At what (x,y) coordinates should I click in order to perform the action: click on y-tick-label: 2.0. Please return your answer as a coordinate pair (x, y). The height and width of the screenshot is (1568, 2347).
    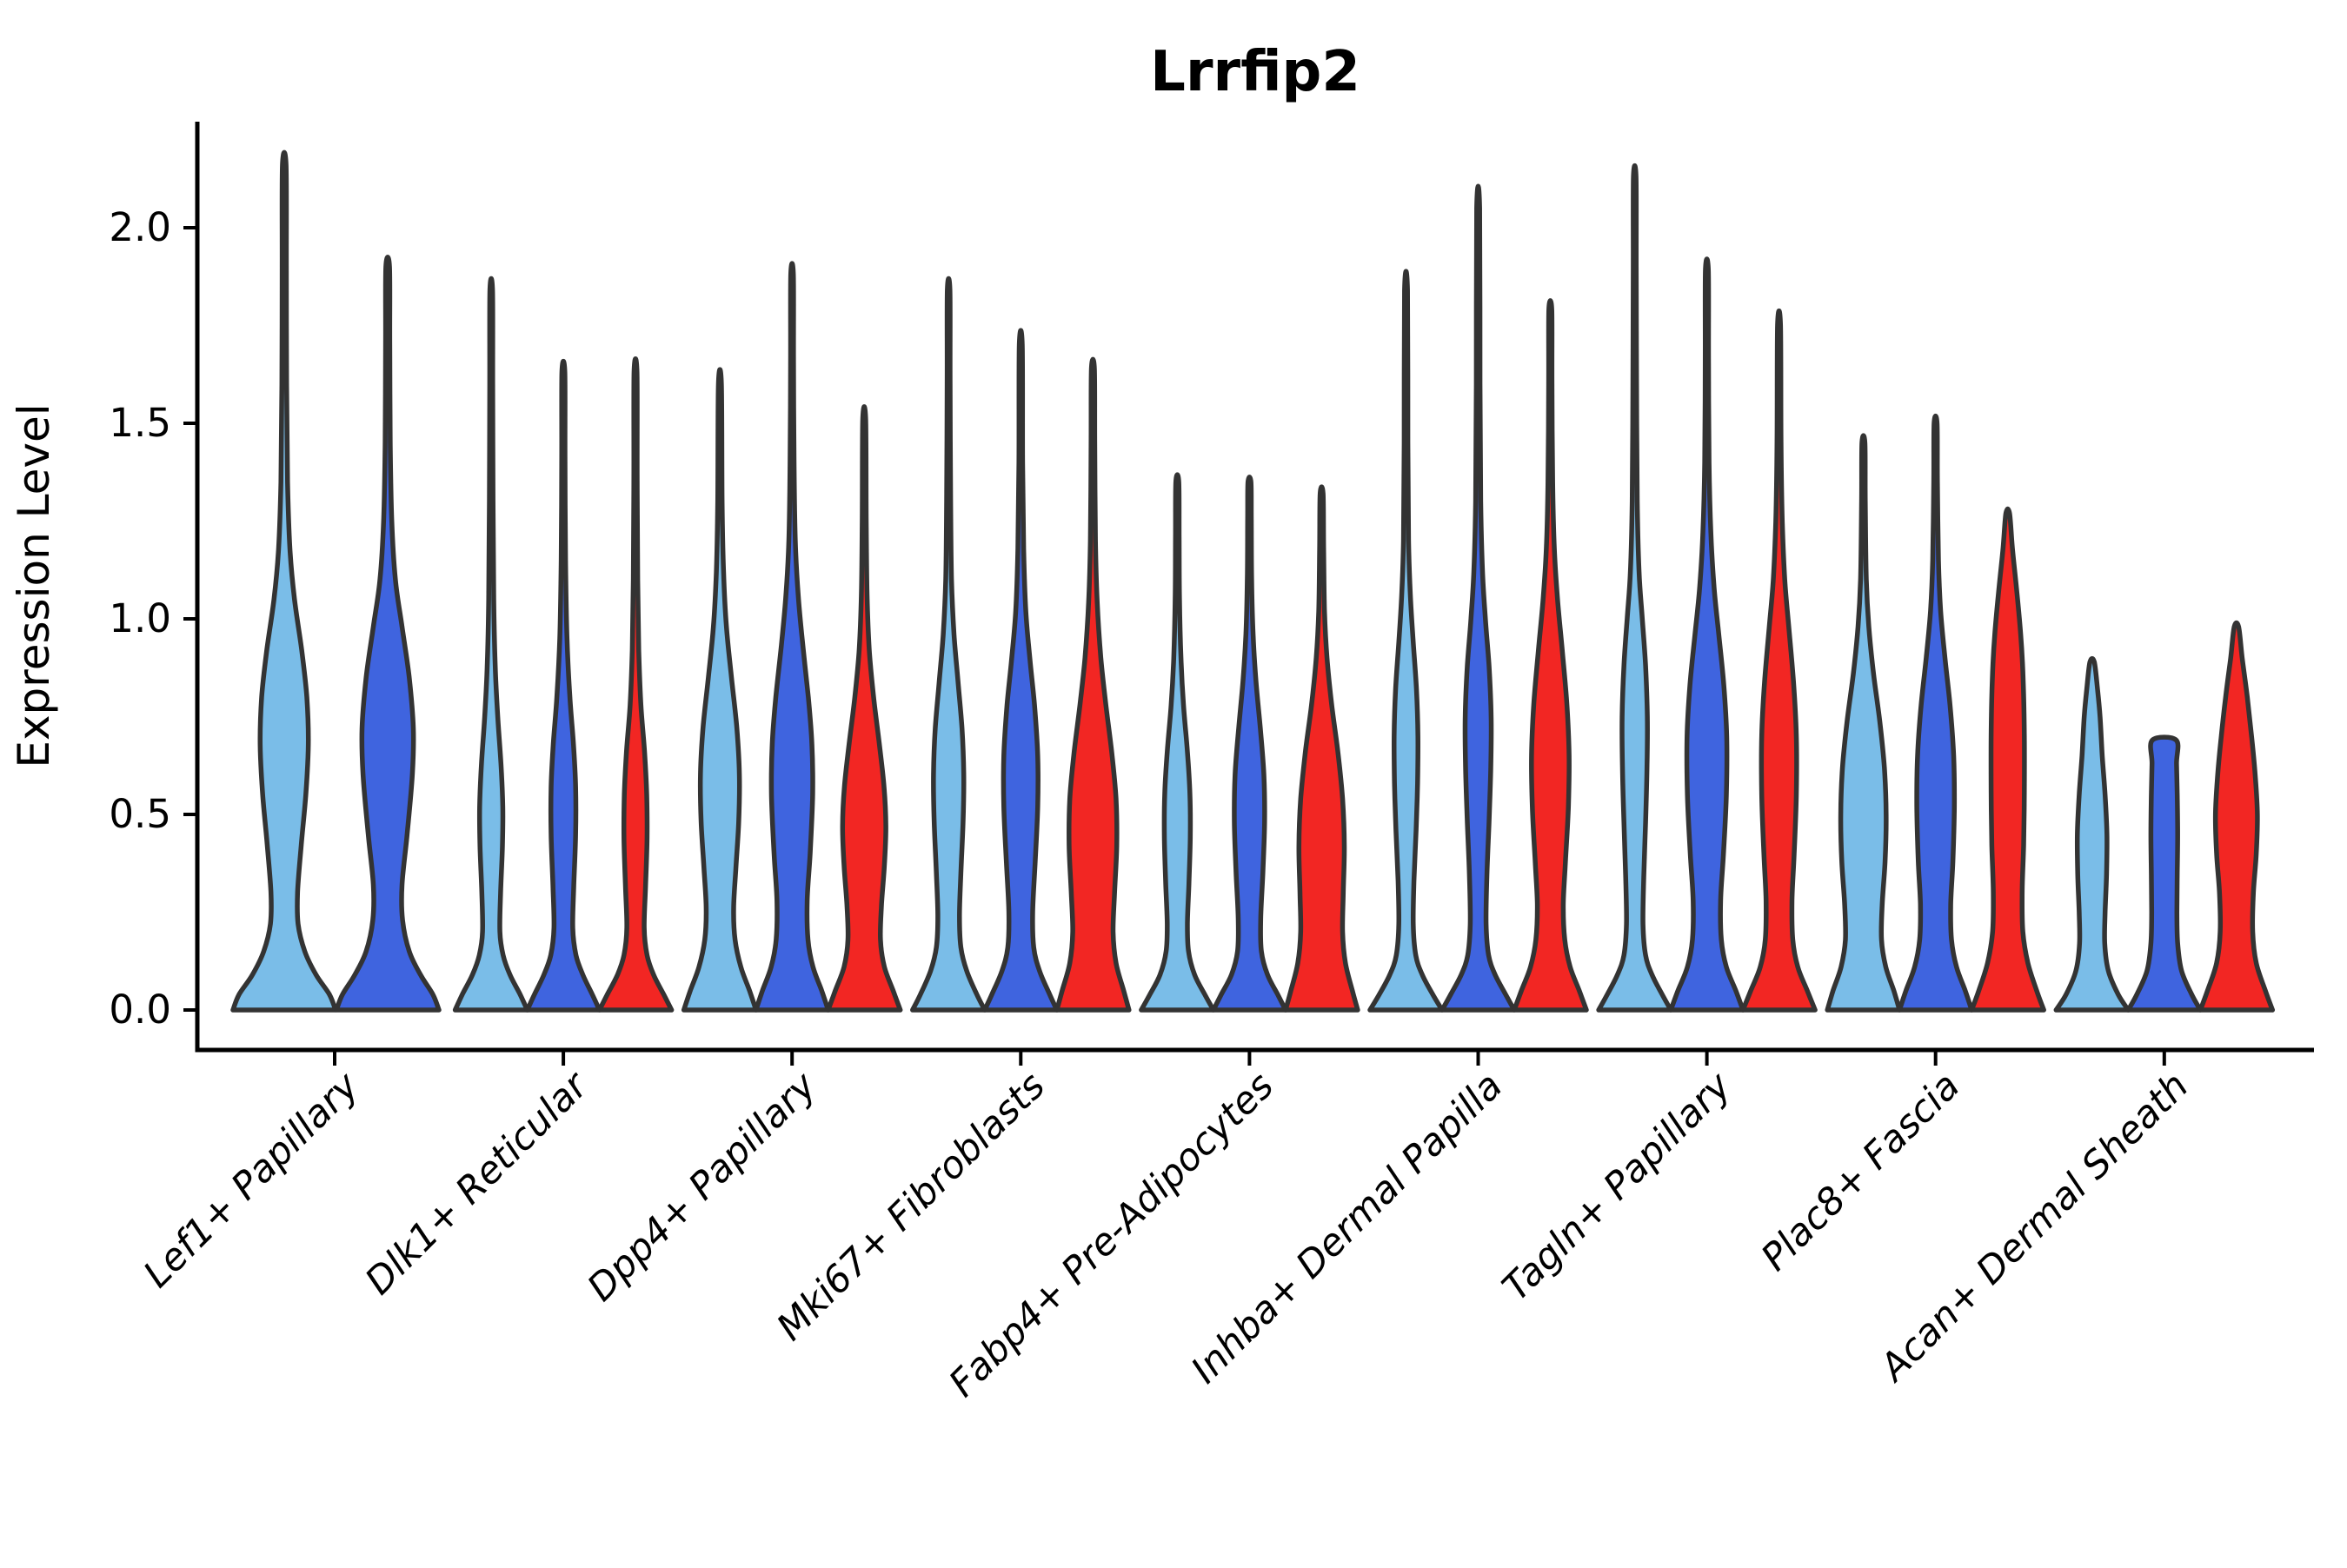
    Looking at the image, I should click on (140, 227).